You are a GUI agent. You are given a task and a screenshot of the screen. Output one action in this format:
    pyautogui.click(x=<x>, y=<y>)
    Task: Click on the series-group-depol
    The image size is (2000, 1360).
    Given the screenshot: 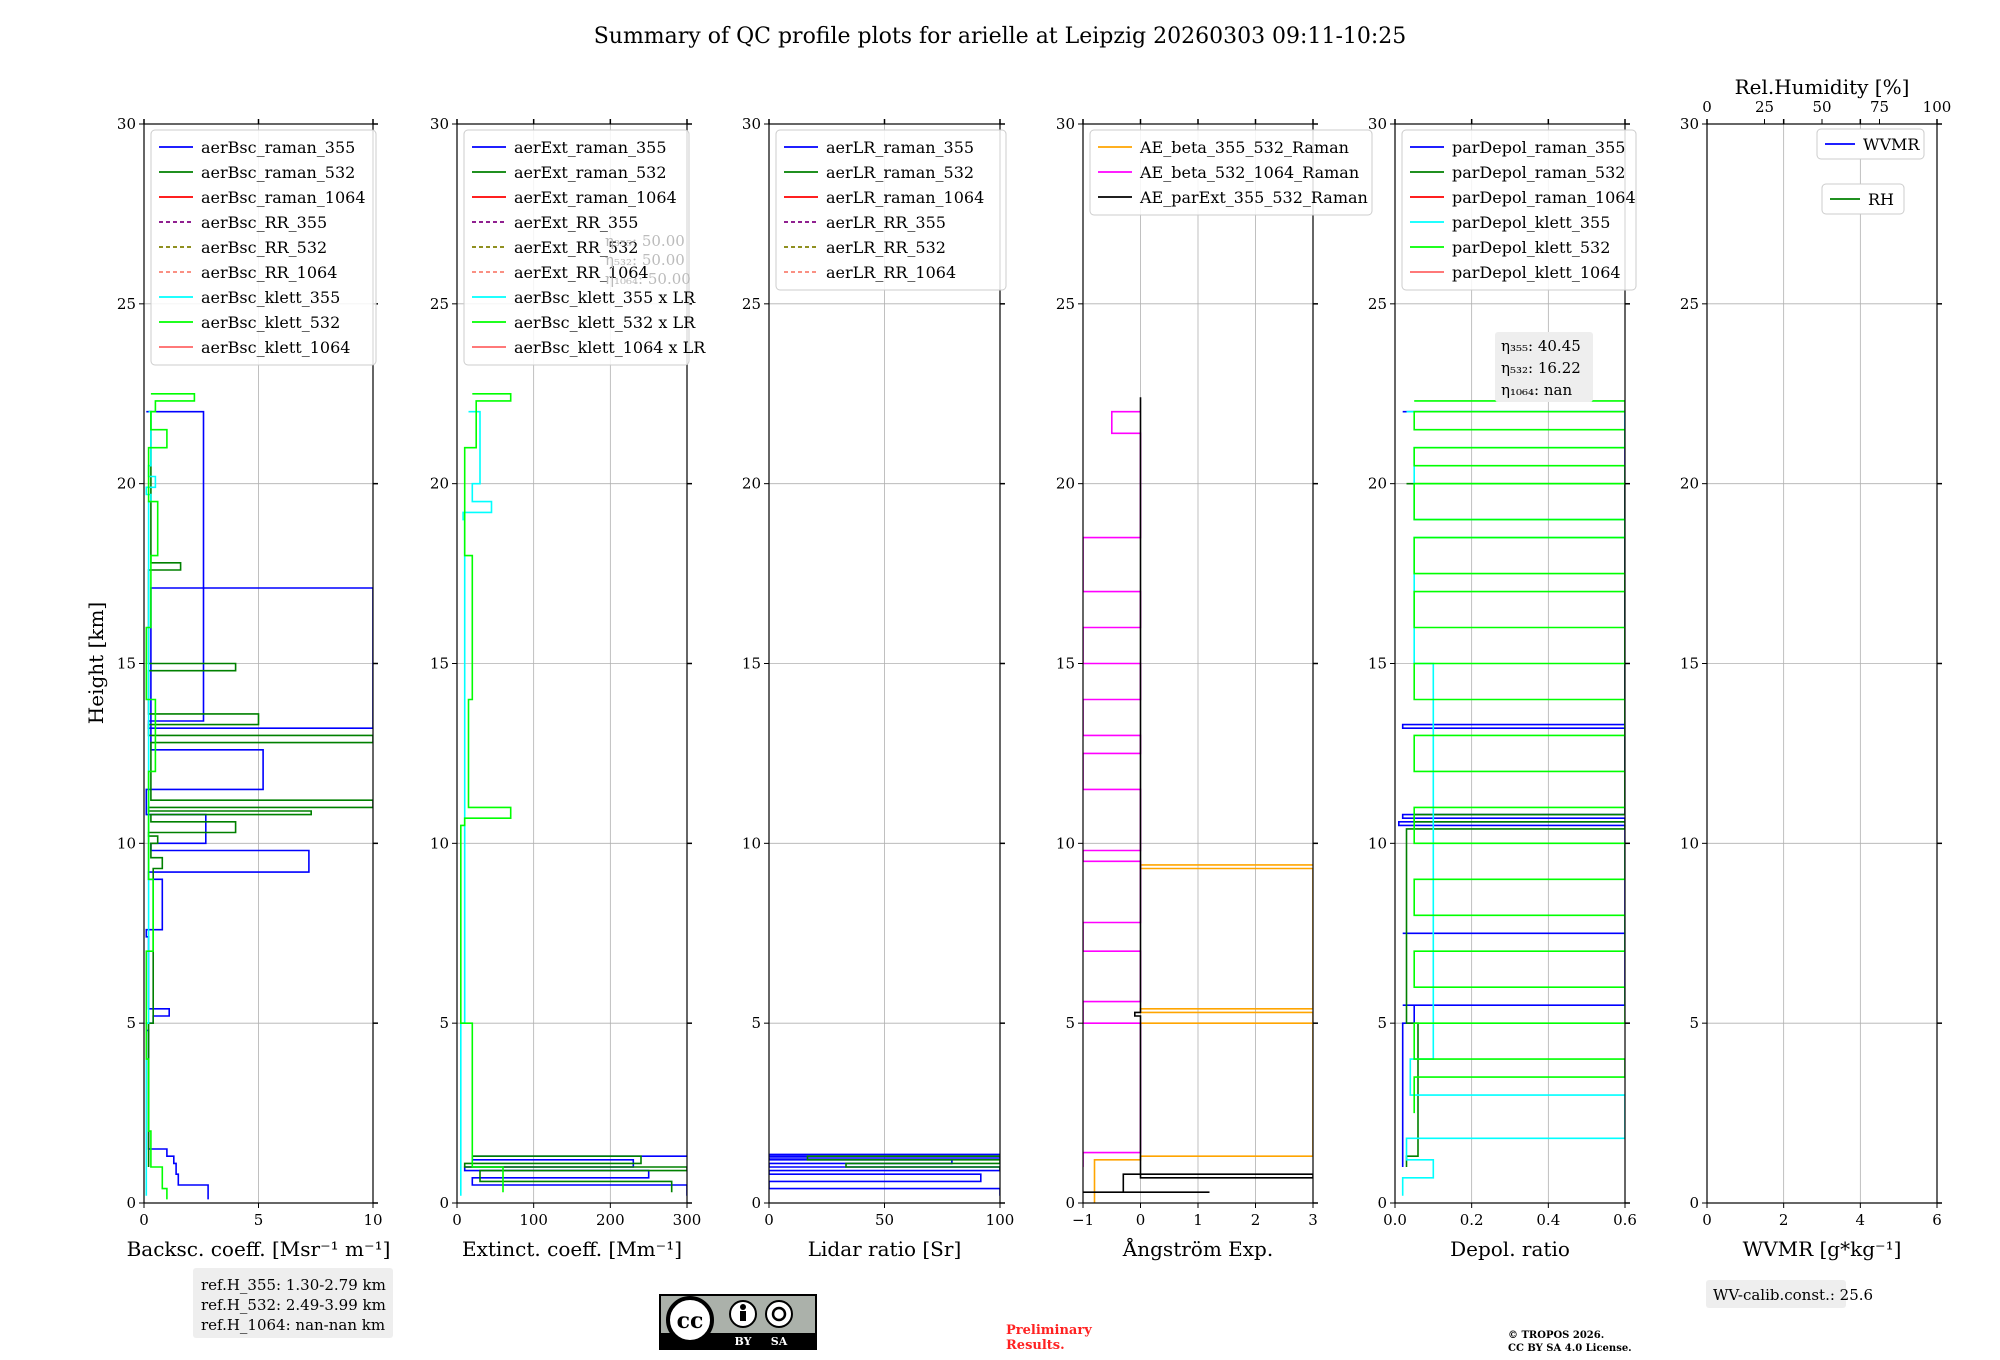 What is the action you would take?
    pyautogui.click(x=1511, y=798)
    